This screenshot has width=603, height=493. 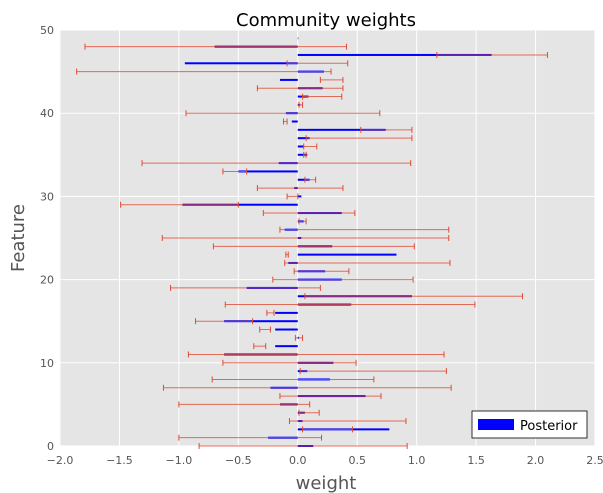 I want to click on y-tick-label: 50, so click(x=47, y=30).